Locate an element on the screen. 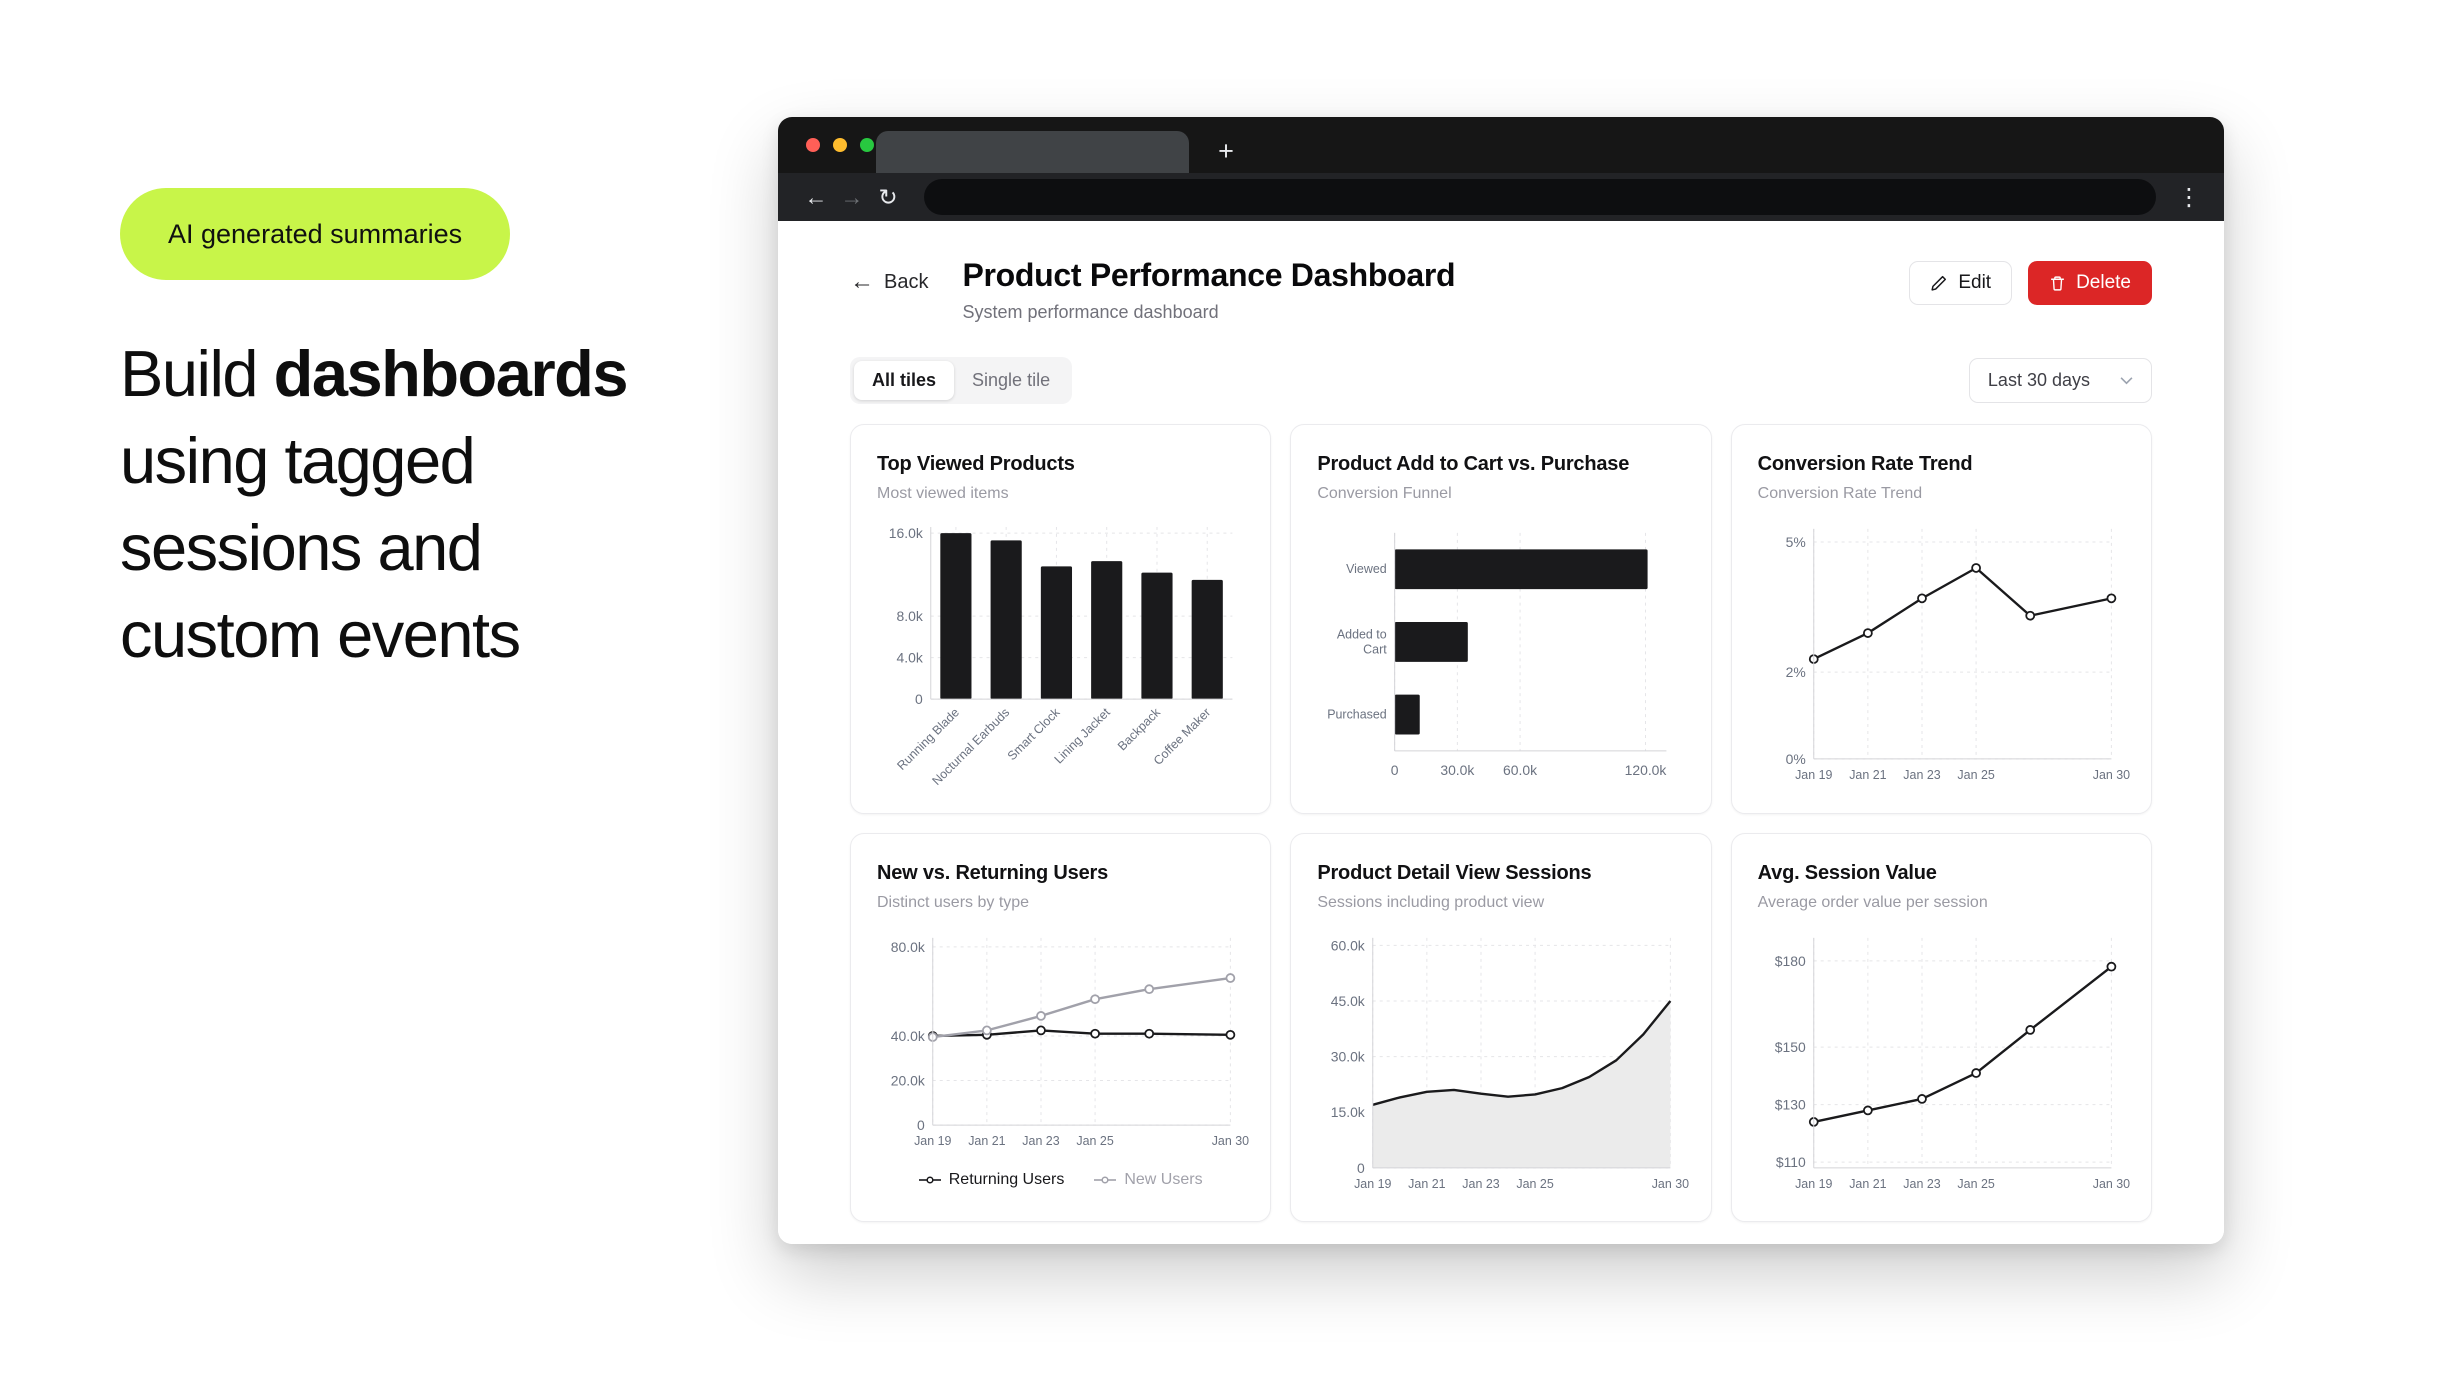 This screenshot has height=1376, width=2454. legend-label: New Users is located at coordinates (1163, 1179).